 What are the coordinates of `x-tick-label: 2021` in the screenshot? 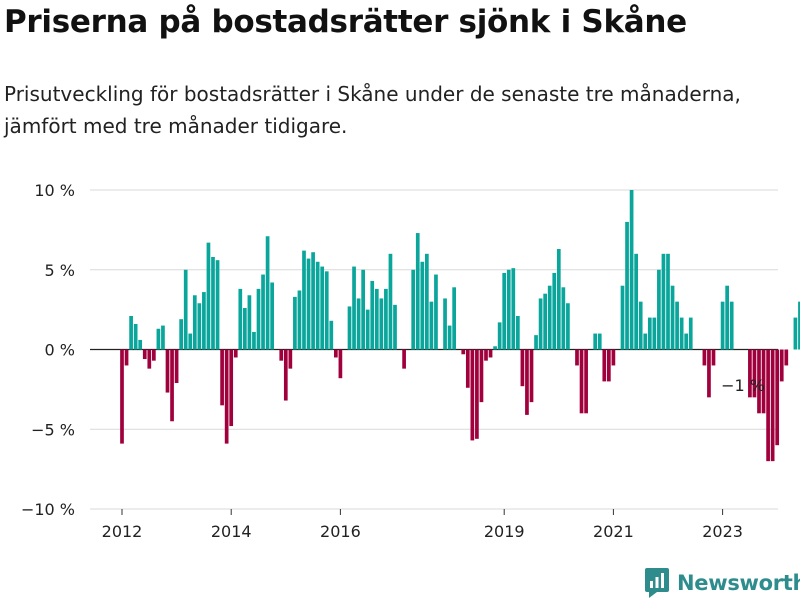 It's located at (613, 531).